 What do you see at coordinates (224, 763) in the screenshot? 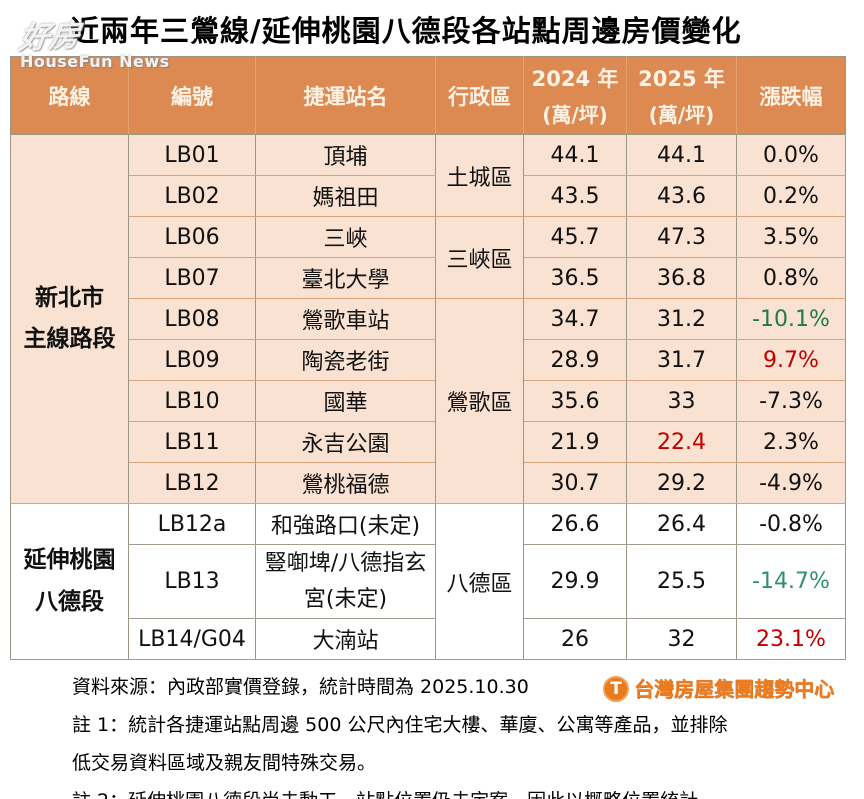
I see `note1-continued-line: 低交易資料區域及親友間特殊交易。` at bounding box center [224, 763].